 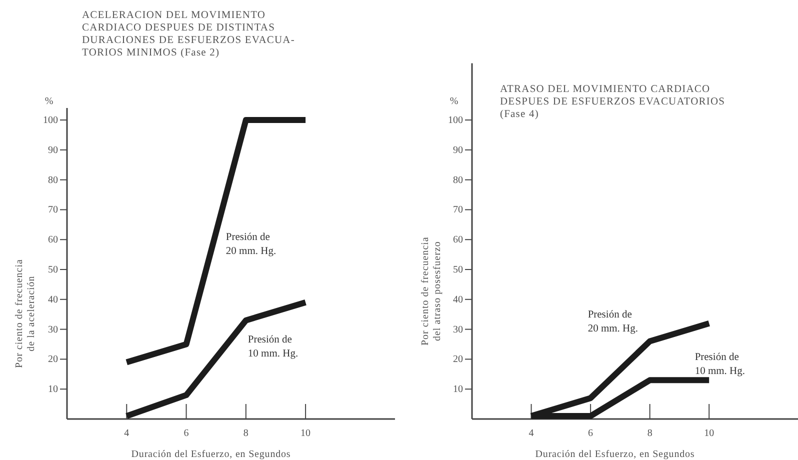 I want to click on y-axis-title: Por ciento de frecuencia de la aceleración, so click(x=25, y=313).